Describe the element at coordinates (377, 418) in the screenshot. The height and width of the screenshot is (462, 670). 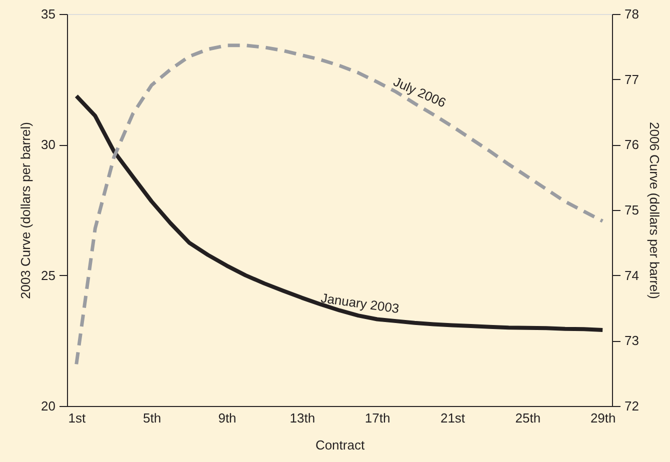
I see `x-tick-label: 17th` at that location.